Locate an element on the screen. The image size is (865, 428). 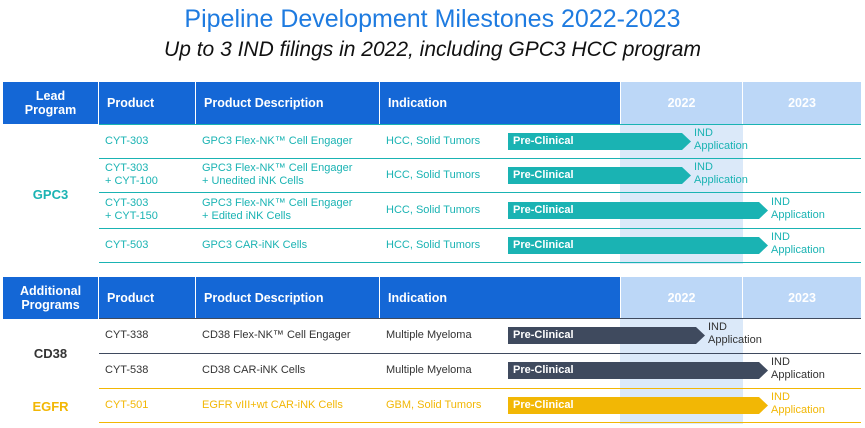
group-label-egfr: EGFR is located at coordinates (50, 406).